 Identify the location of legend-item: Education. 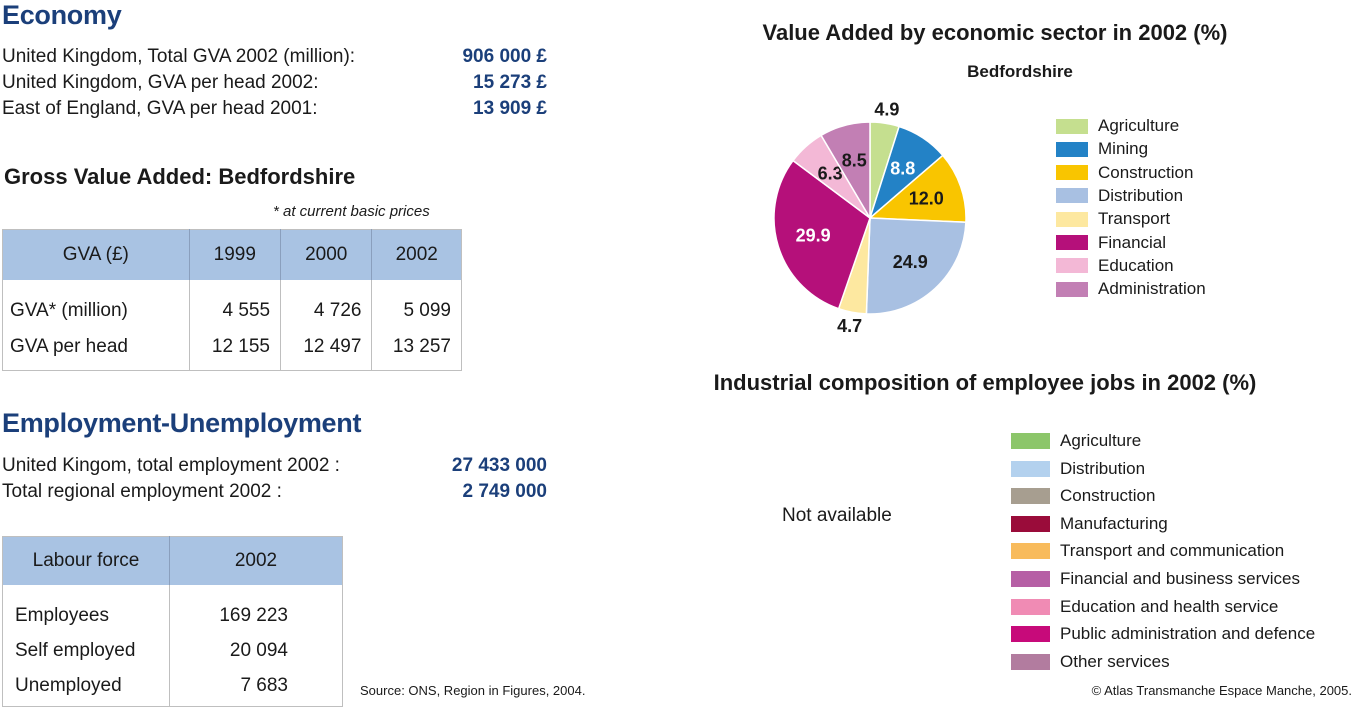
(1115, 266).